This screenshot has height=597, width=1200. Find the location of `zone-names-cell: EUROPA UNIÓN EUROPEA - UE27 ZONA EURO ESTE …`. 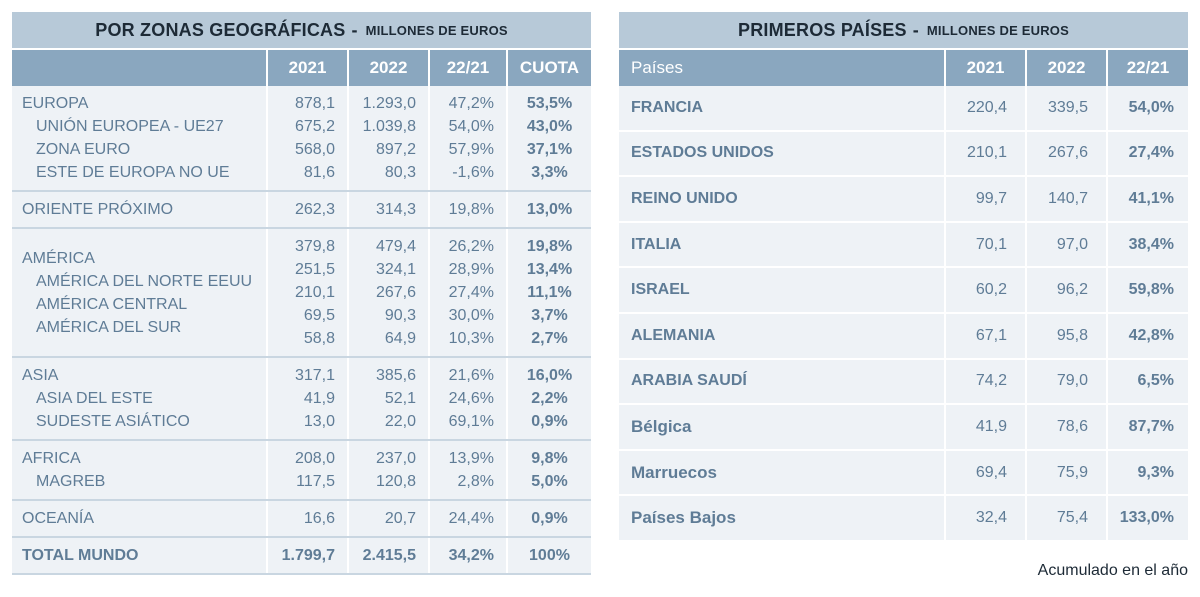

zone-names-cell: EUROPA UNIÓN EUROPEA - UE27 ZONA EURO ESTE … is located at coordinates (139, 139).